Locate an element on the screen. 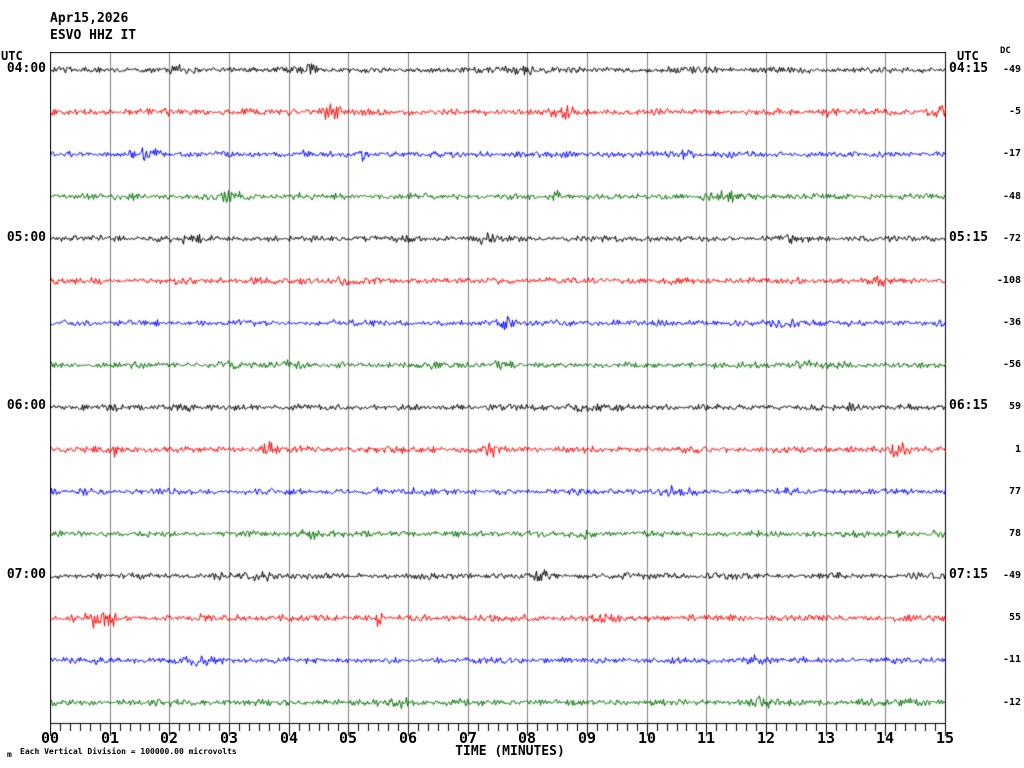  x-tick-label: 15 is located at coordinates (945, 738).